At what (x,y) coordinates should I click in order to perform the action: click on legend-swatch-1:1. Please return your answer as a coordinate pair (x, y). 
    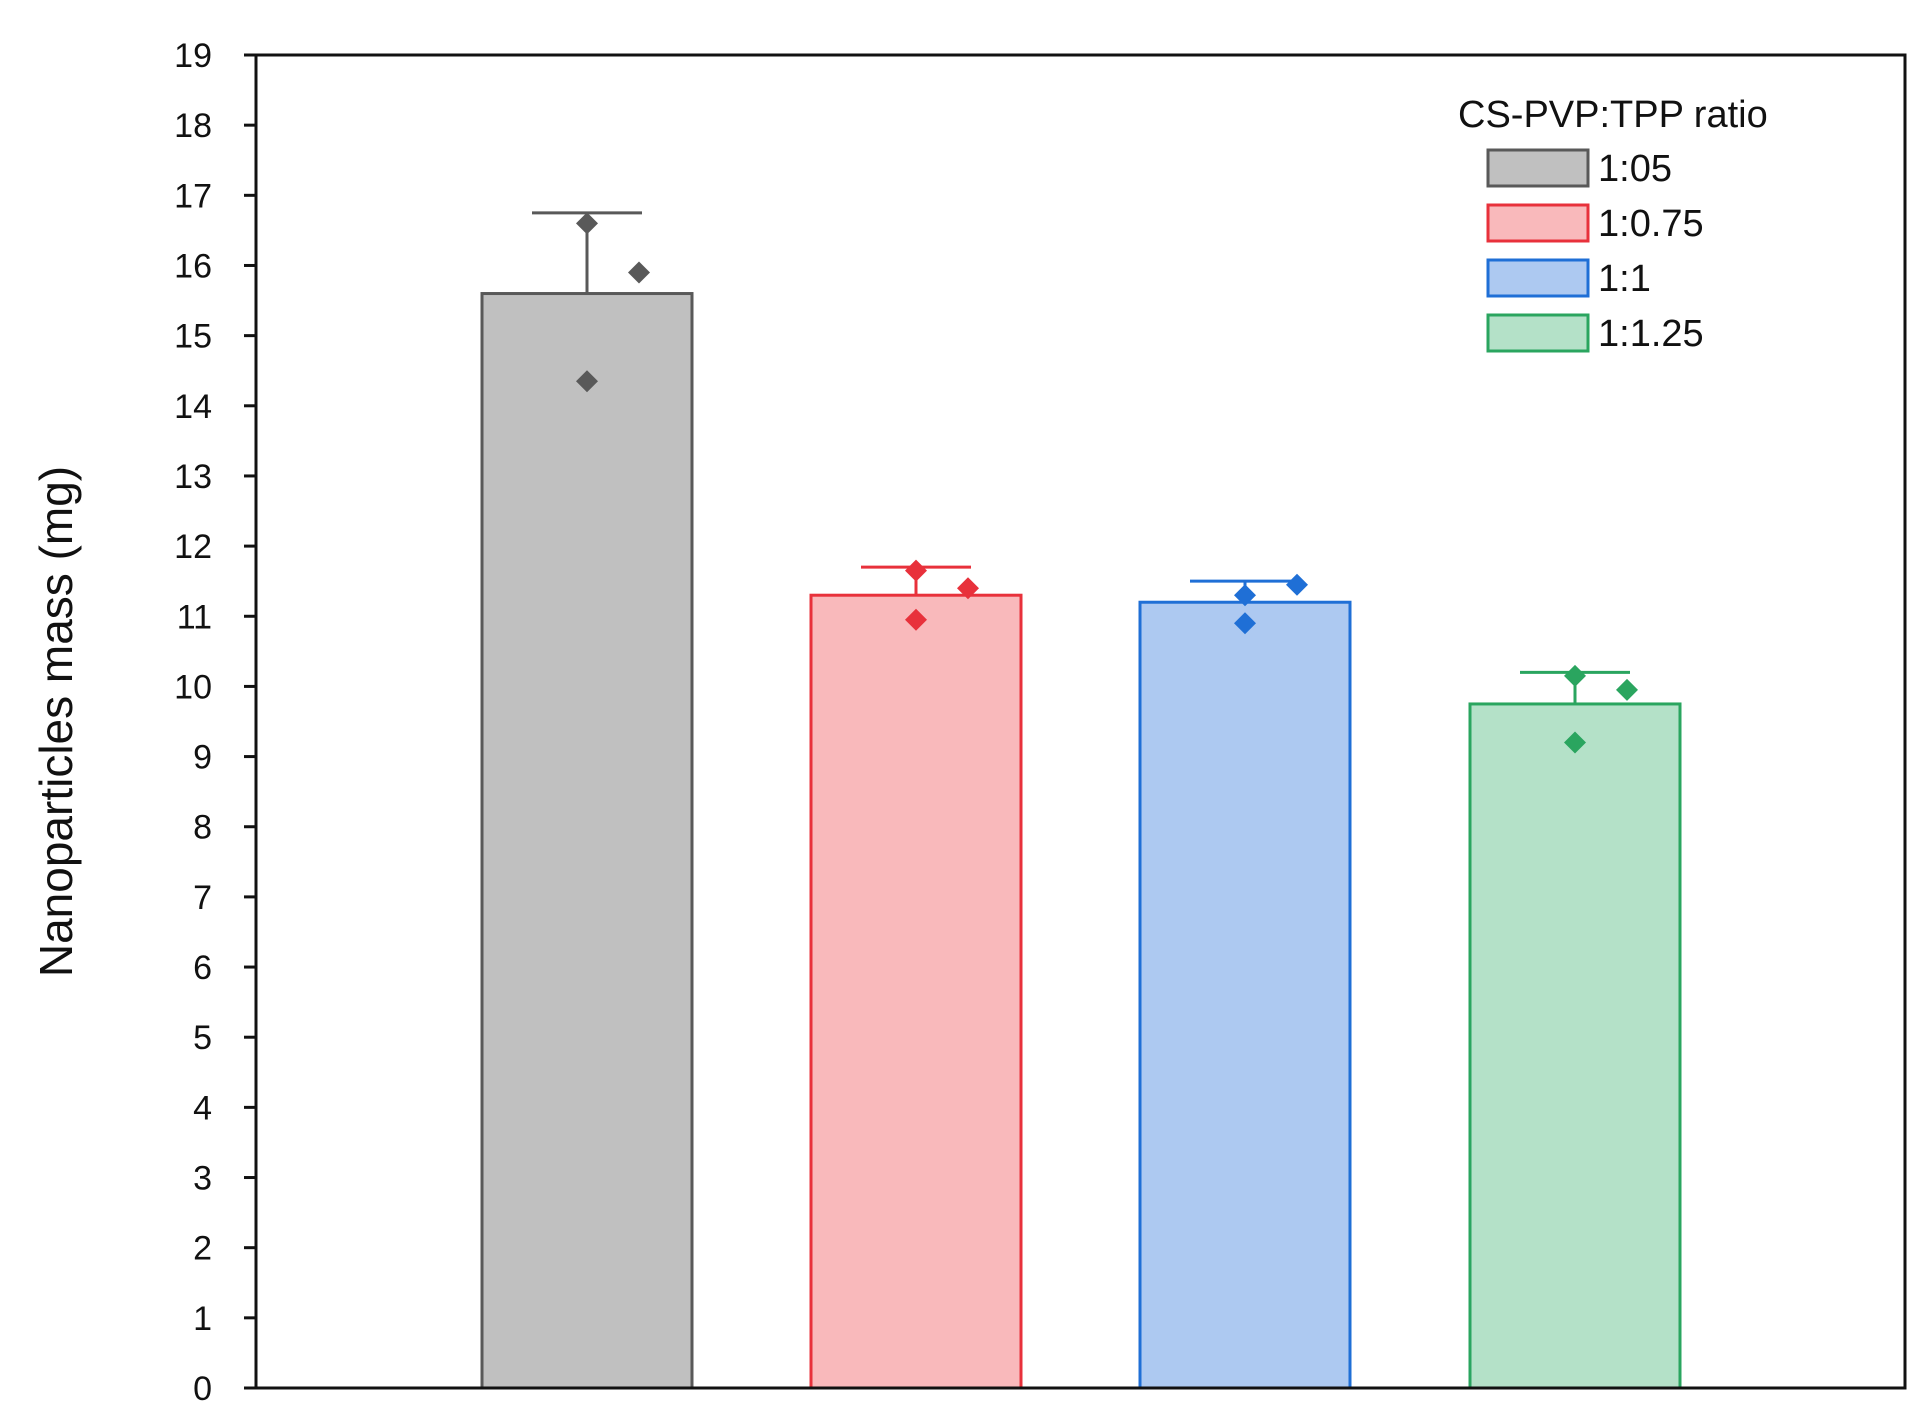
    Looking at the image, I should click on (1538, 278).